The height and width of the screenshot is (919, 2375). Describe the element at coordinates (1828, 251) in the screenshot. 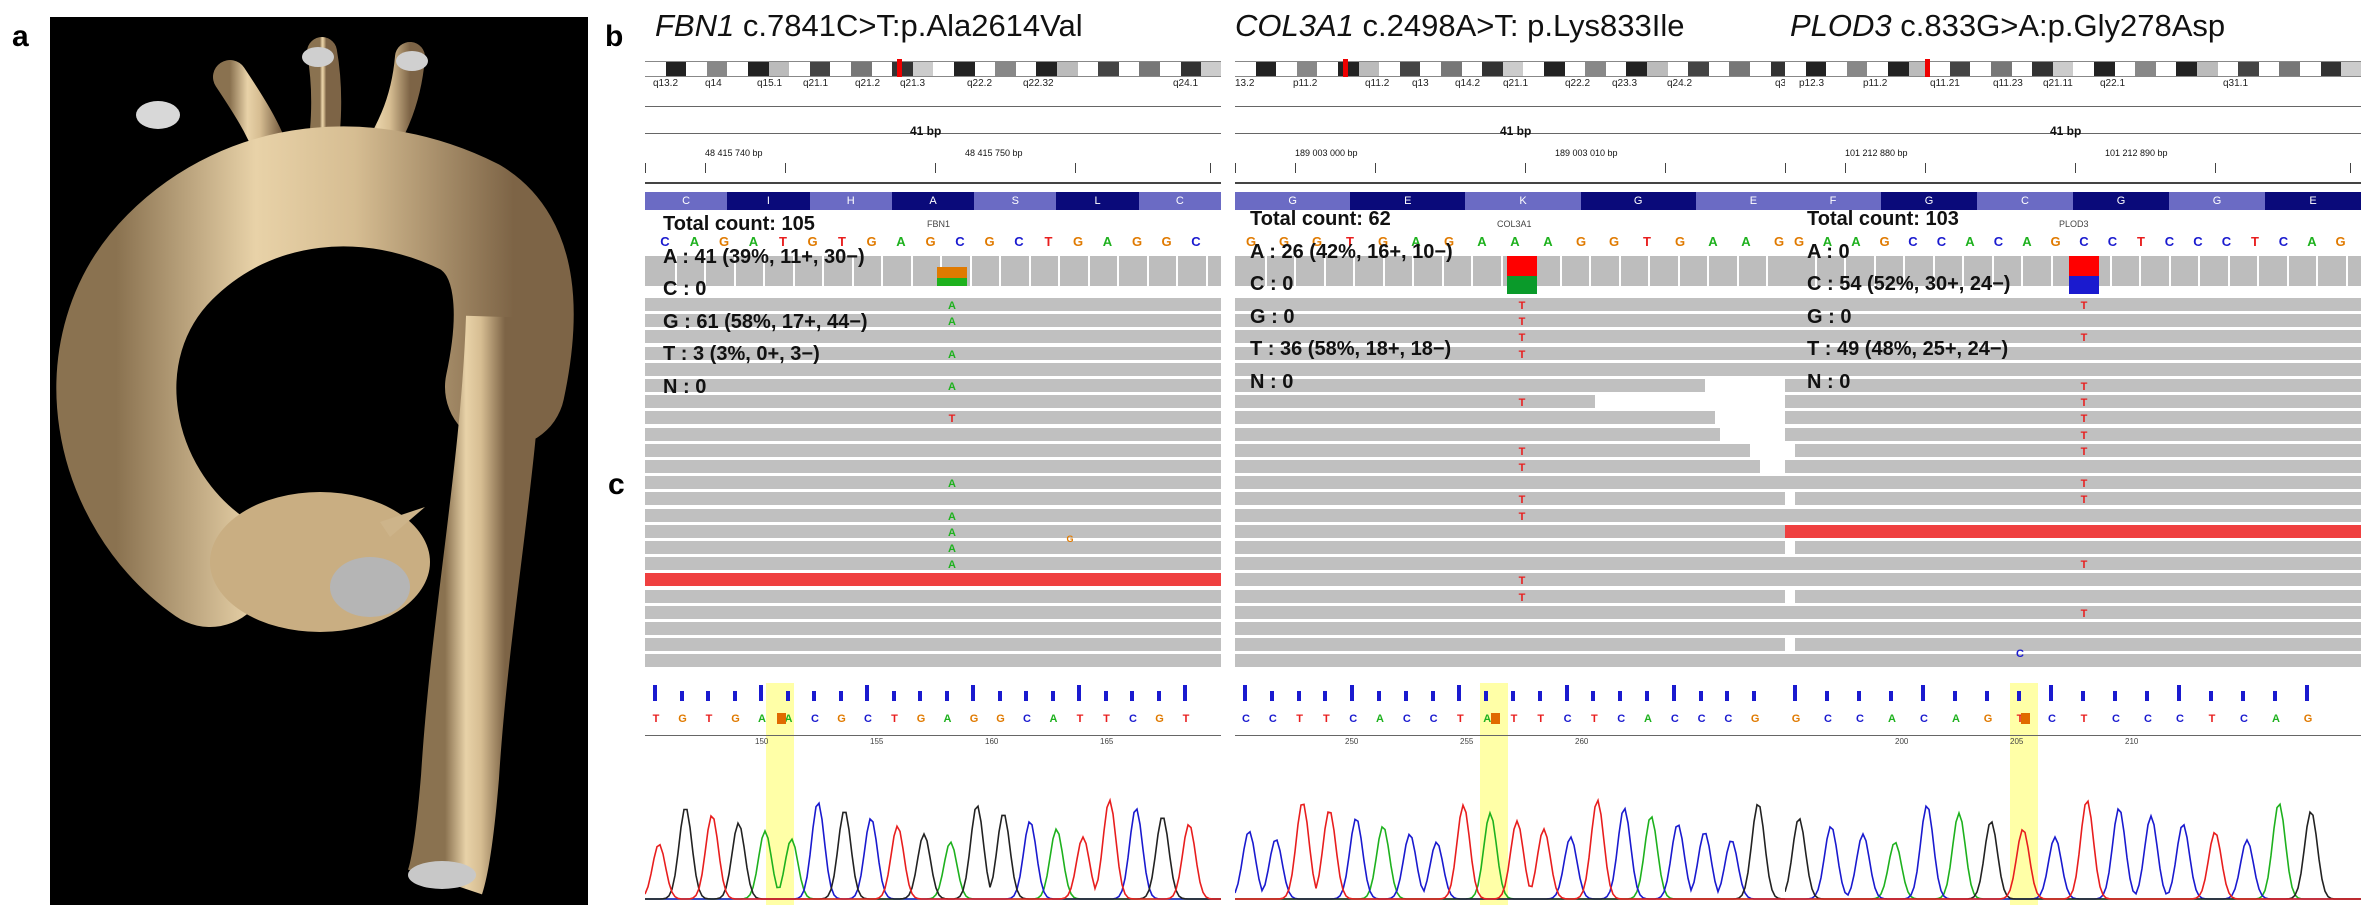

I see `allele-count-line: A : 0` at that location.